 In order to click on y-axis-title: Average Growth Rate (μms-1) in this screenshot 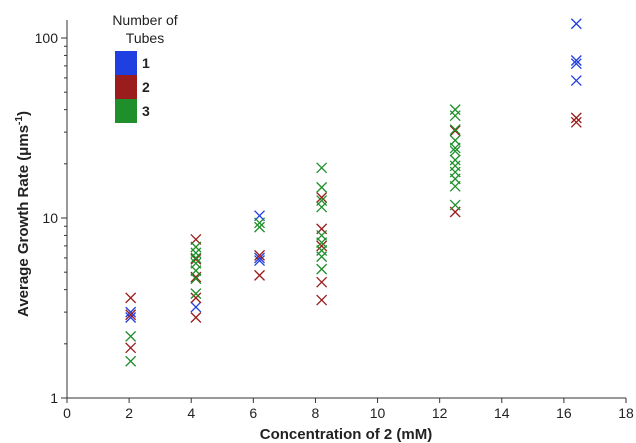, I will do `click(23, 214)`.